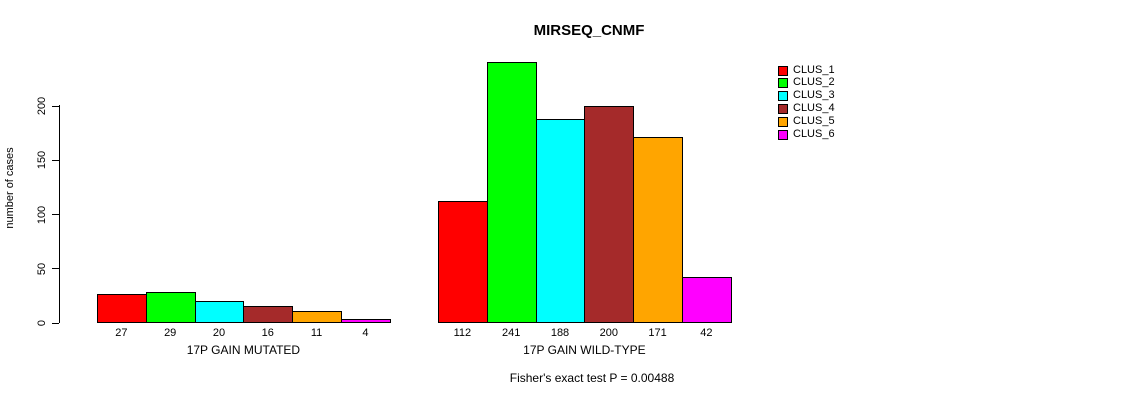  Describe the element at coordinates (658, 230) in the screenshot. I see `bar-clus_5-group2` at that location.